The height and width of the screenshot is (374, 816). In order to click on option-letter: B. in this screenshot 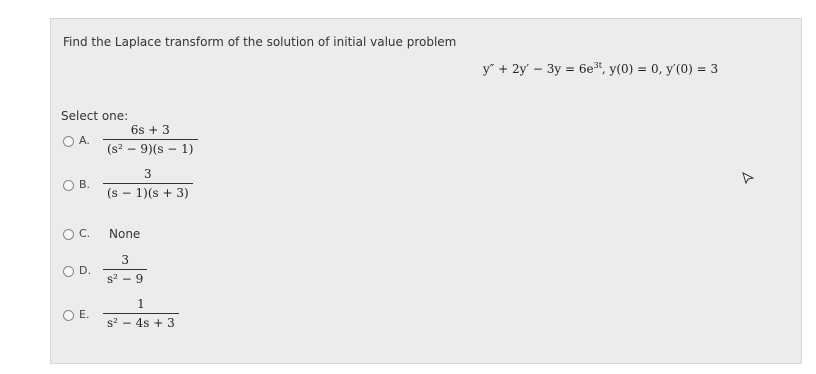, I will do `click(85, 184)`.